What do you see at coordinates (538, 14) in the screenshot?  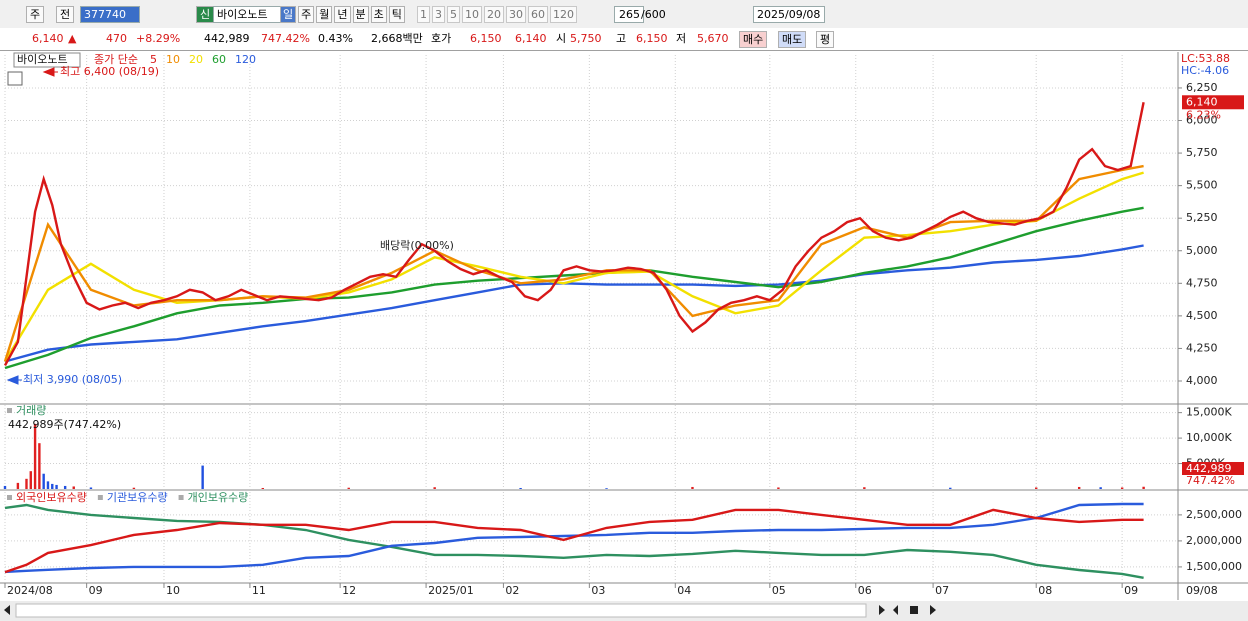 I see `interval-button: 60` at bounding box center [538, 14].